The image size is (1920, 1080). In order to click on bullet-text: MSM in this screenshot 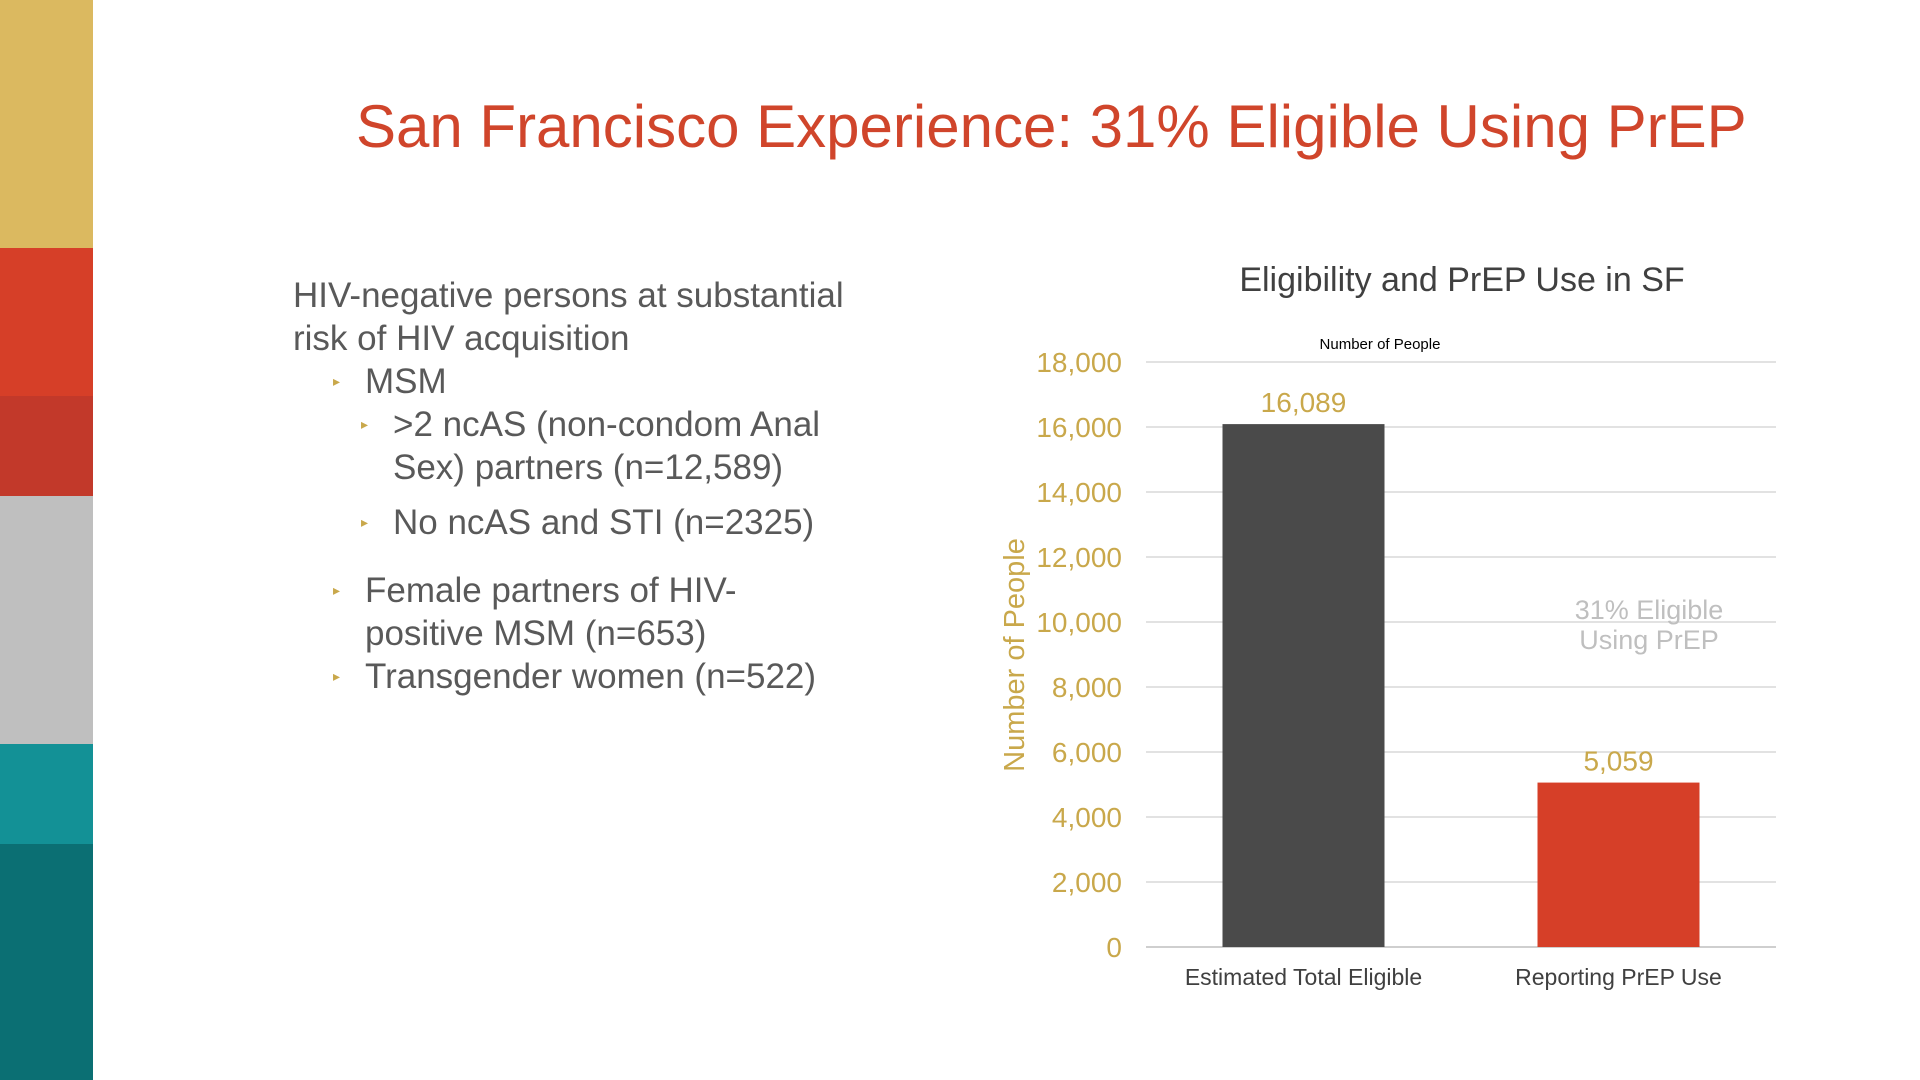, I will do `click(406, 381)`.